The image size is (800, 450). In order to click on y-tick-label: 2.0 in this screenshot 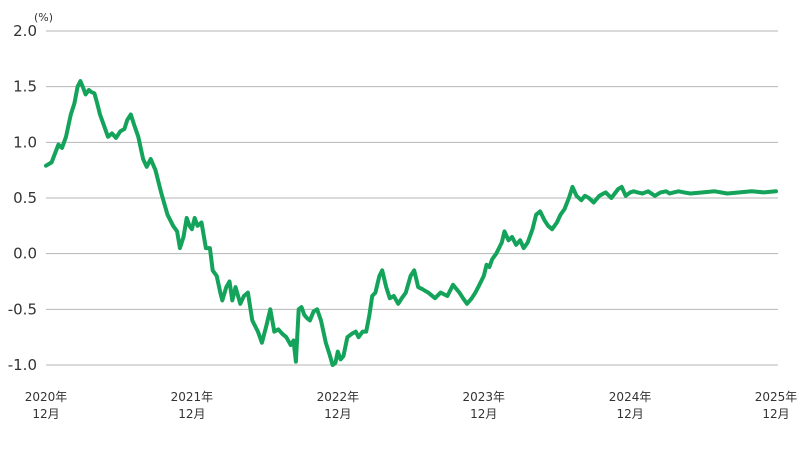, I will do `click(25, 31)`.